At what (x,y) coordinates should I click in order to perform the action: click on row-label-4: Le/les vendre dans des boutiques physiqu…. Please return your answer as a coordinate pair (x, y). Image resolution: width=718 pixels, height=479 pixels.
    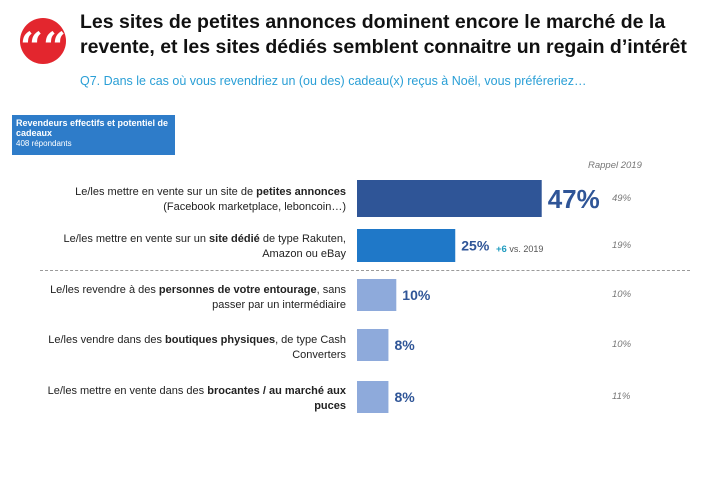
    Looking at the image, I should click on (196, 348).